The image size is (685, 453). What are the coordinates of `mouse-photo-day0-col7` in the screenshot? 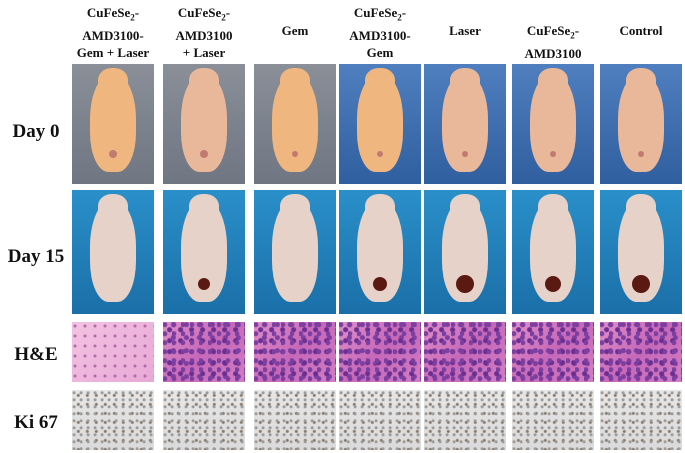 It's located at (641, 124).